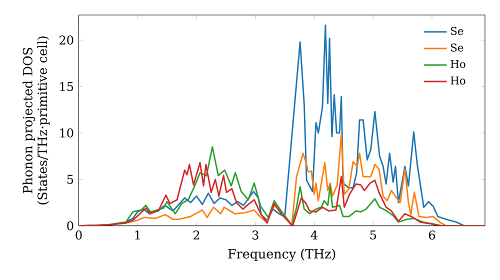  I want to click on y-tick-label: 10, so click(67, 133).